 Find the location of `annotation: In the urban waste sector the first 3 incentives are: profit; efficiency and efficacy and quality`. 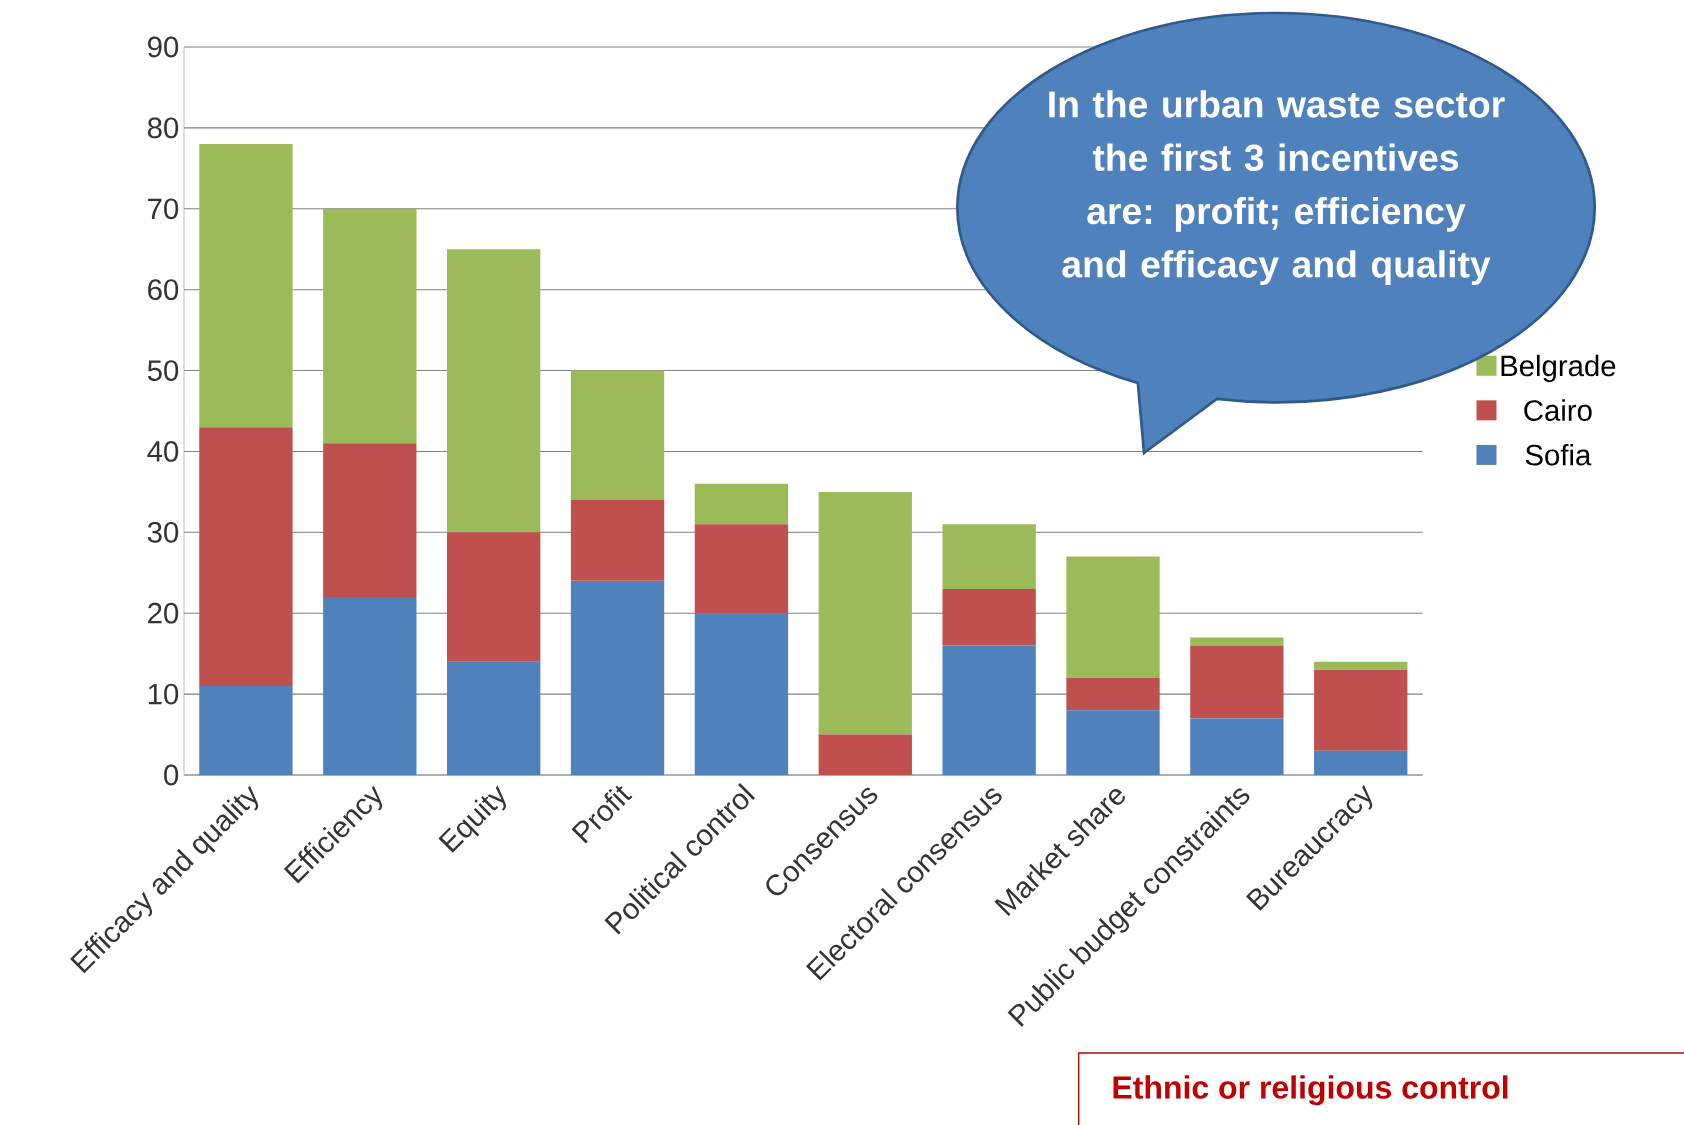

annotation: In the urban waste sector the first 3 incentives are: profit; efficiency and efficacy and quality is located at coordinates (1277, 188).